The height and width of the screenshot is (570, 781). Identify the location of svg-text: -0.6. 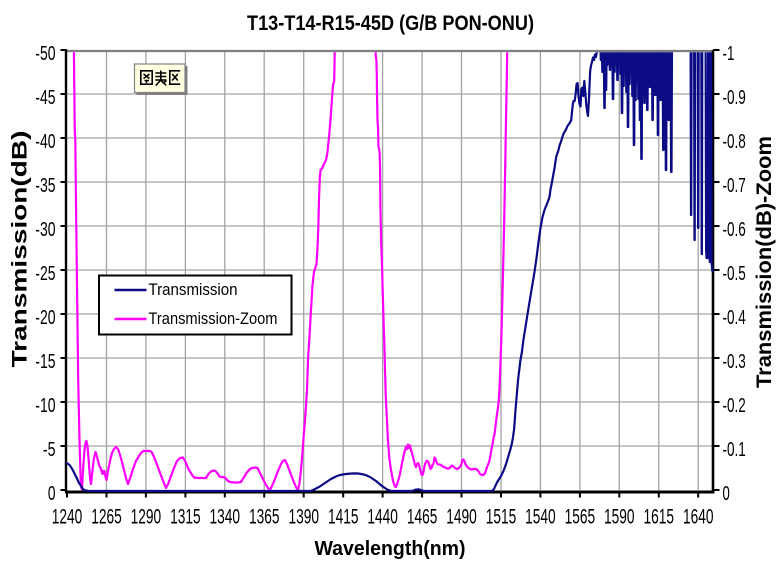
(734, 230).